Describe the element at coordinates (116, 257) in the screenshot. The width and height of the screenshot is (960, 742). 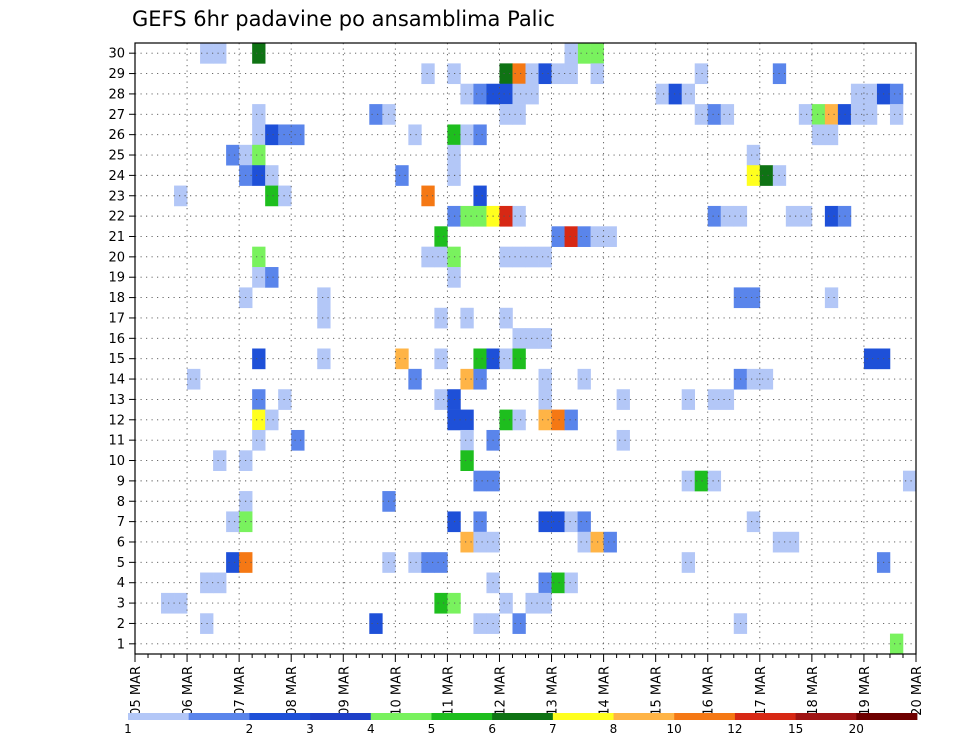
I see `y-tick-label: 20` at that location.